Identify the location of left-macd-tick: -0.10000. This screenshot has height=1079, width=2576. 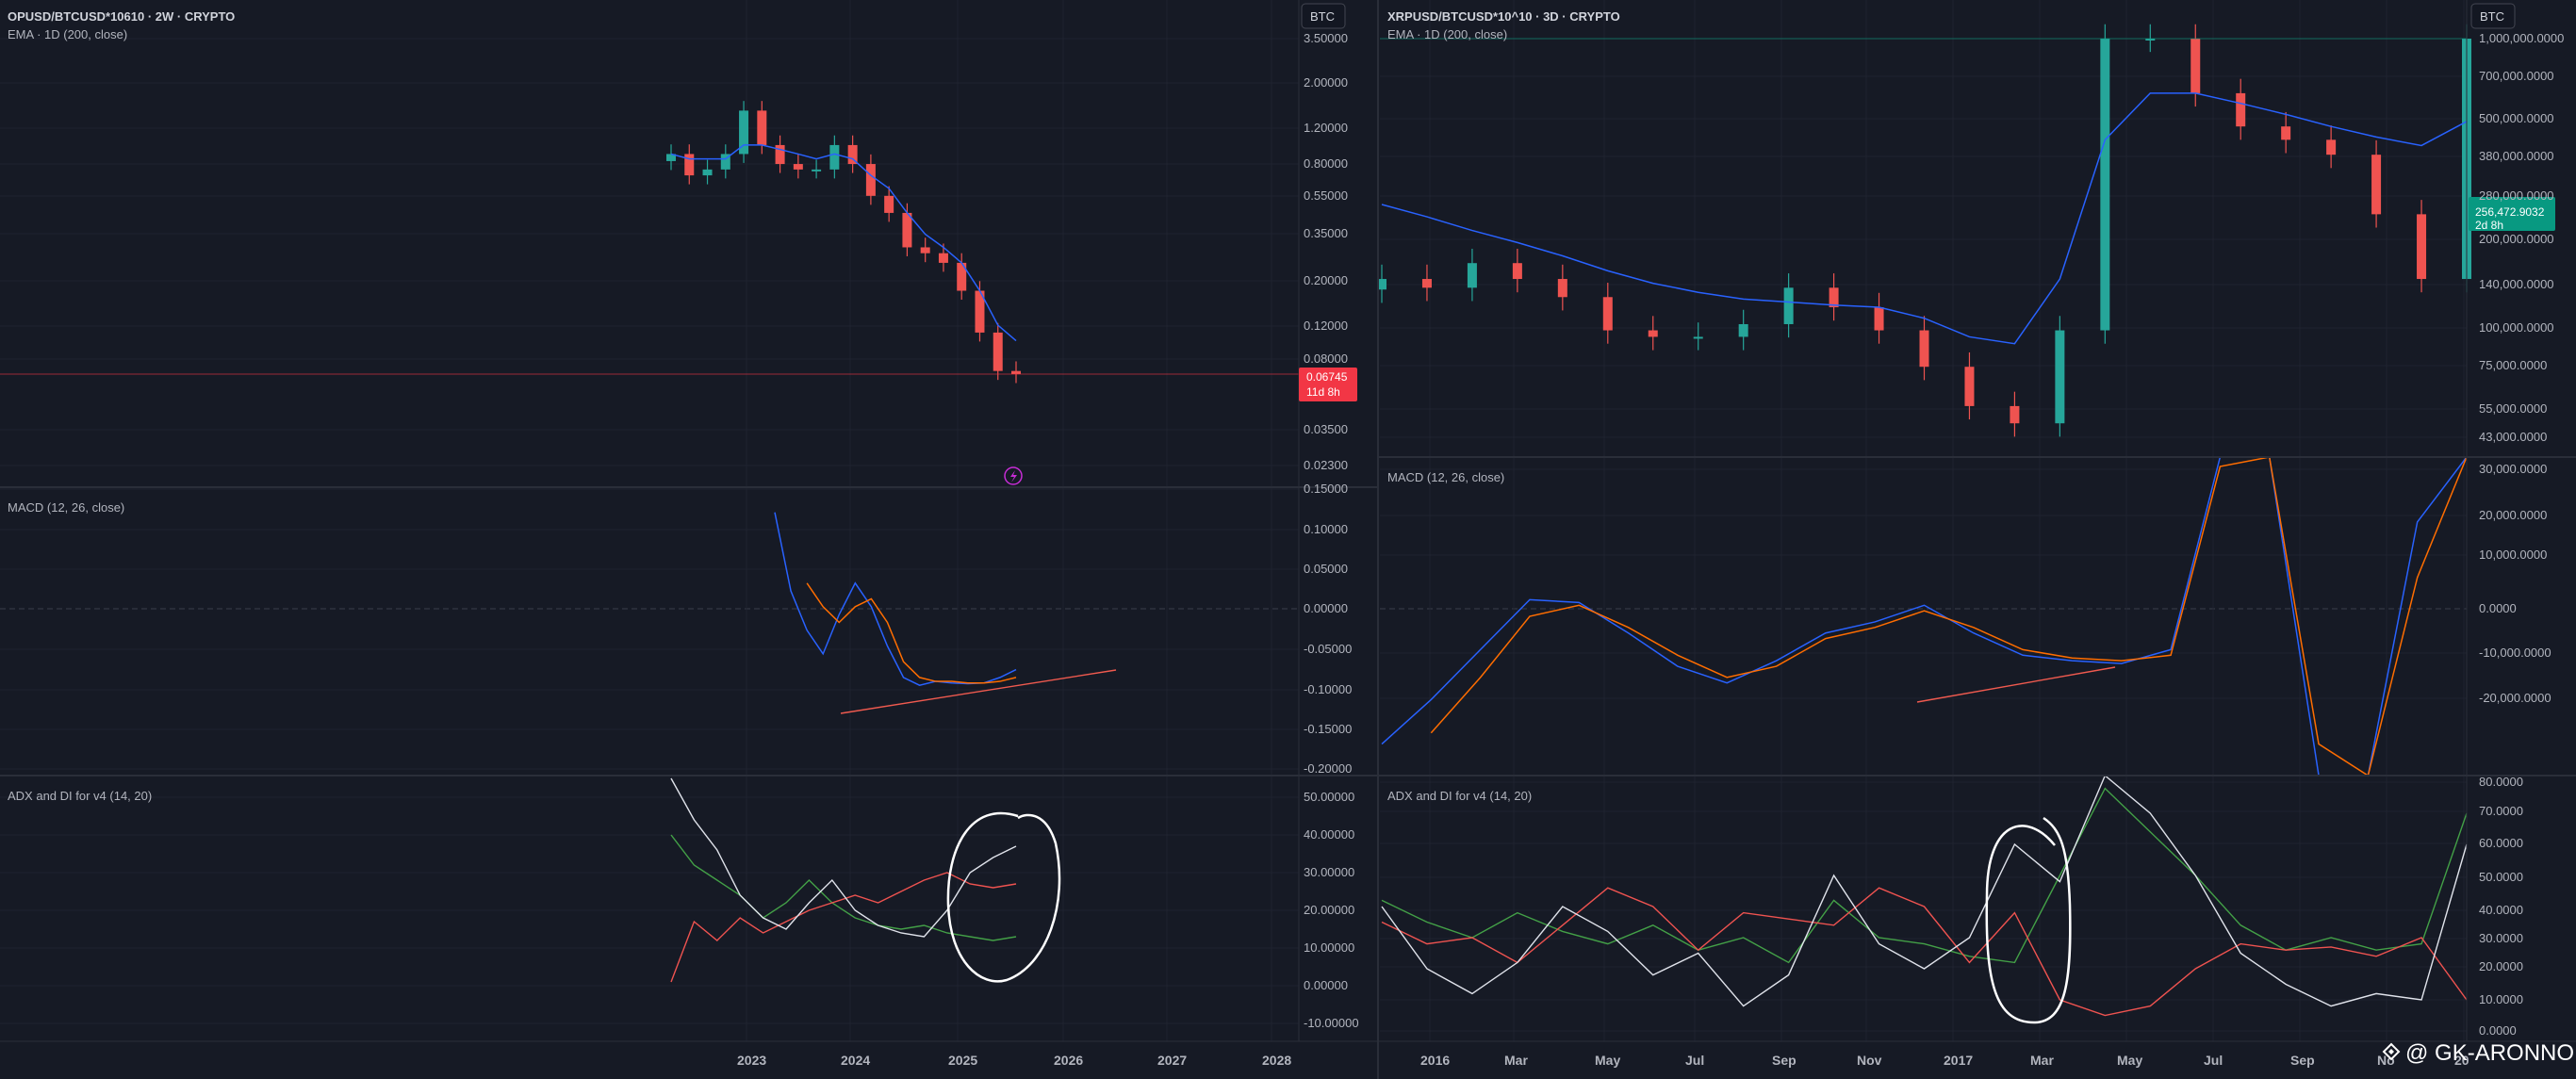
(1328, 689).